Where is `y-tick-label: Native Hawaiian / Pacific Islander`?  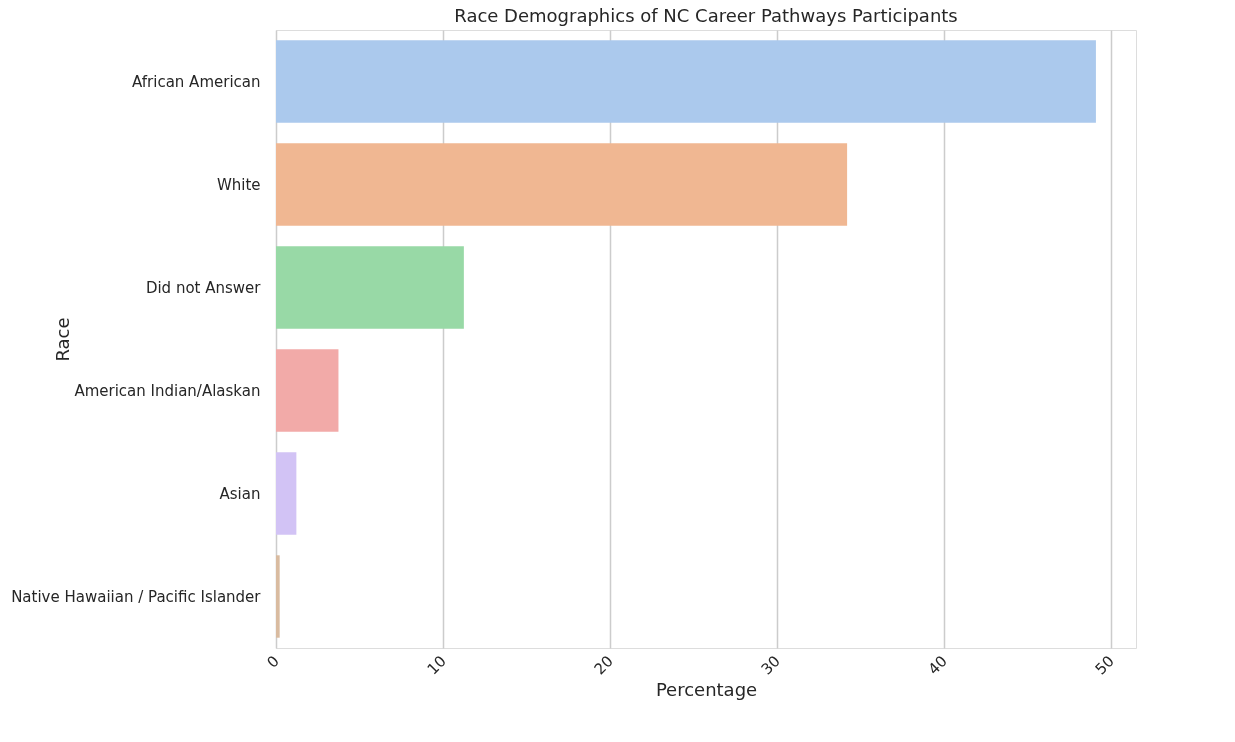 y-tick-label: Native Hawaiian / Pacific Islander is located at coordinates (136, 596).